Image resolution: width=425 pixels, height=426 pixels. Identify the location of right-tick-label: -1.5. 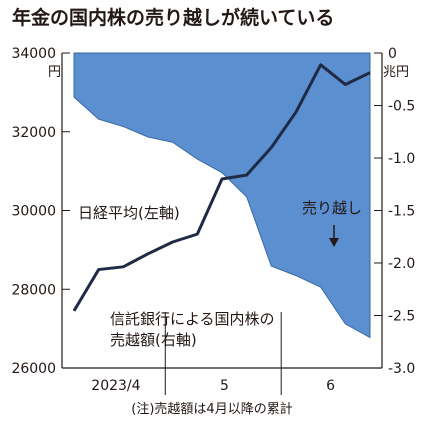
(401, 212).